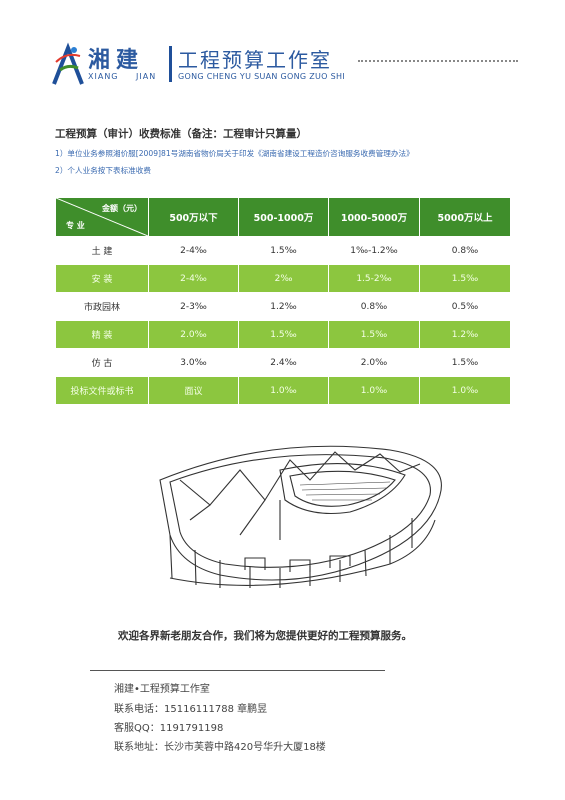  I want to click on fee-standard-title: 工程预算（审计）收费标准（备注：工程审计只算量）, so click(181, 134).